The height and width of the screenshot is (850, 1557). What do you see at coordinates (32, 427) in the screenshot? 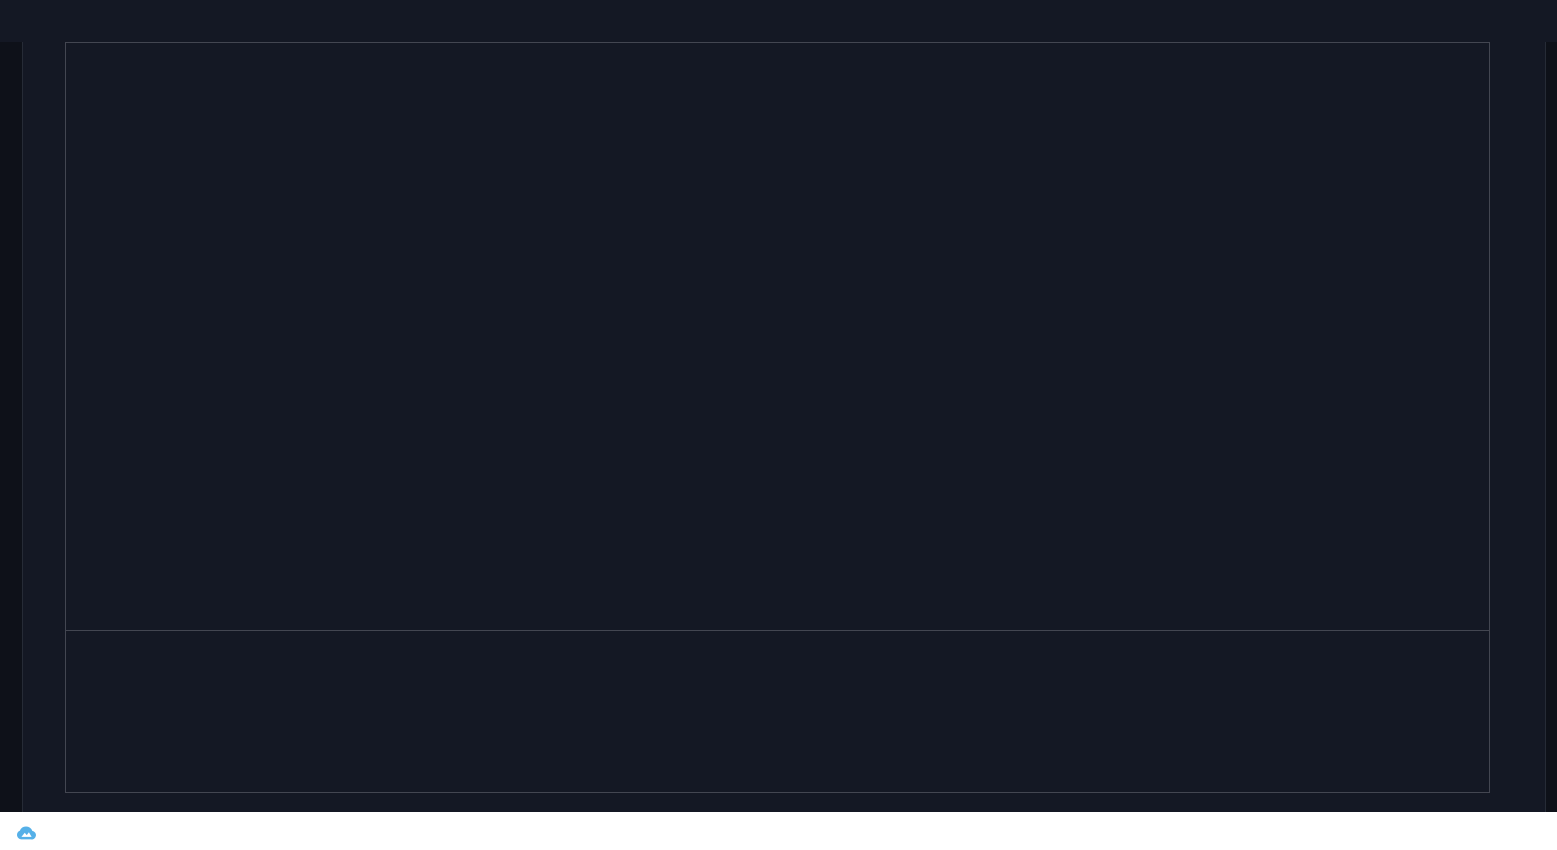
I see `left-price-axis` at bounding box center [32, 427].